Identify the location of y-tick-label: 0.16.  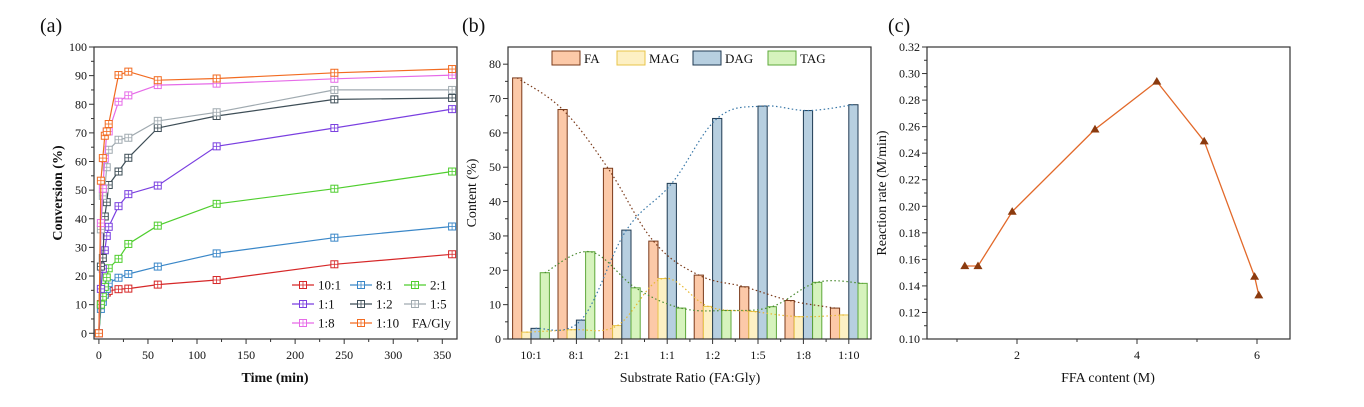
(909, 259).